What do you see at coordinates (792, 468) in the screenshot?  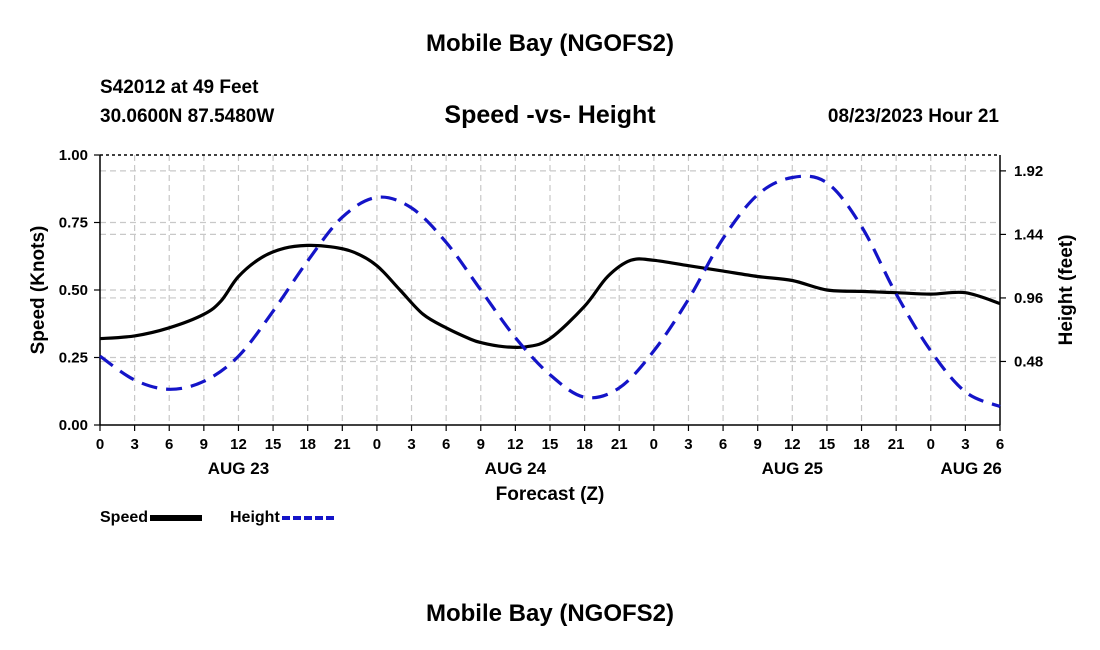 I see `day-label: AUG 25` at bounding box center [792, 468].